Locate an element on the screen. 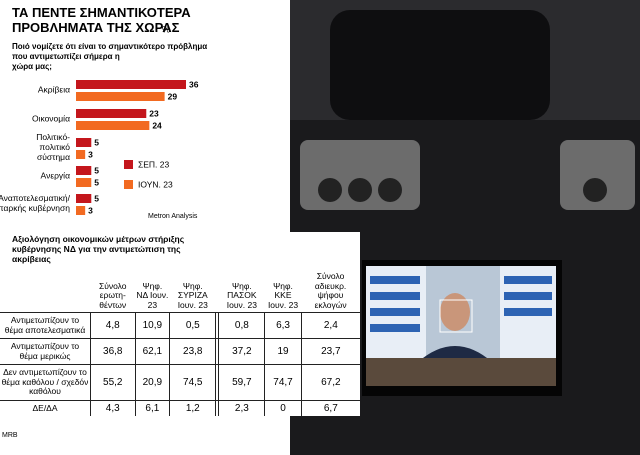  category-label: Ακρίβεια is located at coordinates (54, 89).